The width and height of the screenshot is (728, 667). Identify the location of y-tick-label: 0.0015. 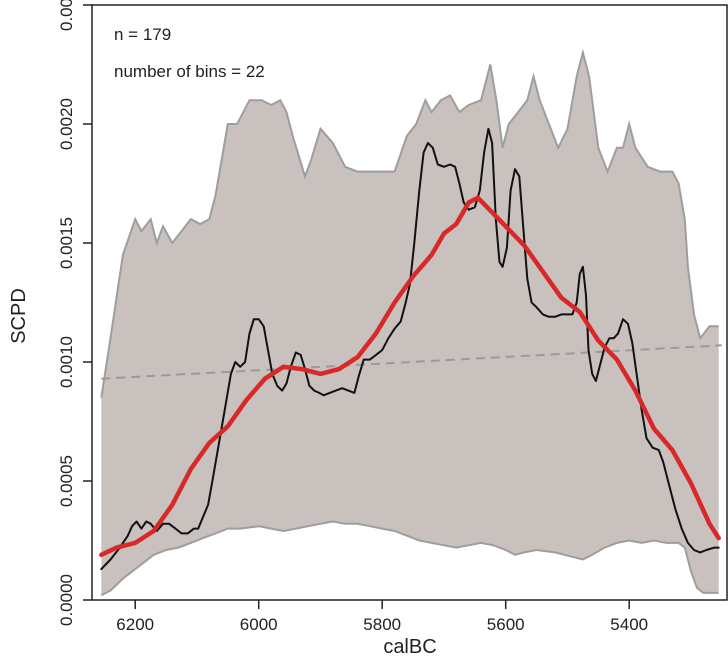
(66, 243).